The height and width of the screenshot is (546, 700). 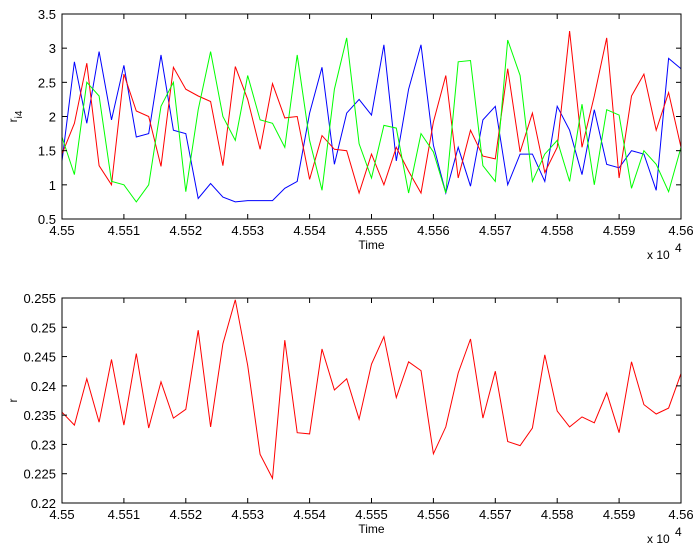 What do you see at coordinates (39, 474) in the screenshot?
I see `y-tick-label: 0.225` at bounding box center [39, 474].